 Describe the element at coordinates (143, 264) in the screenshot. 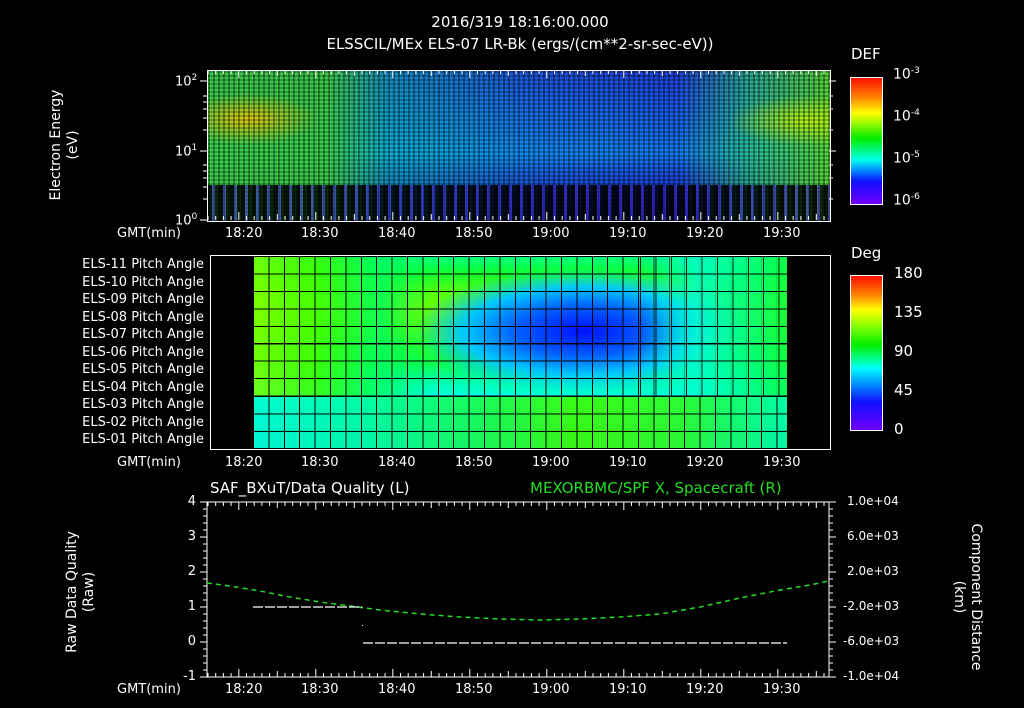

I see `row-label-els-11: ELS-11 Pitch Angle` at that location.